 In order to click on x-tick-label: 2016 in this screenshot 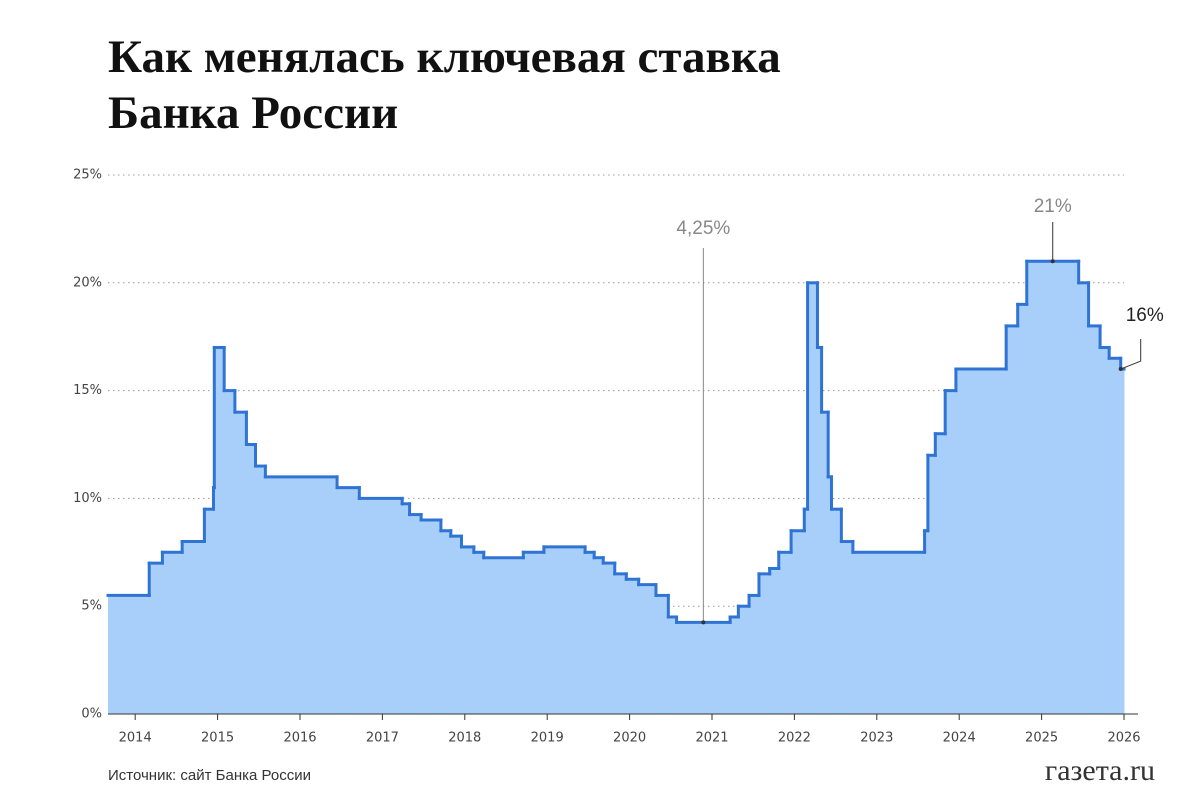, I will do `click(299, 738)`.